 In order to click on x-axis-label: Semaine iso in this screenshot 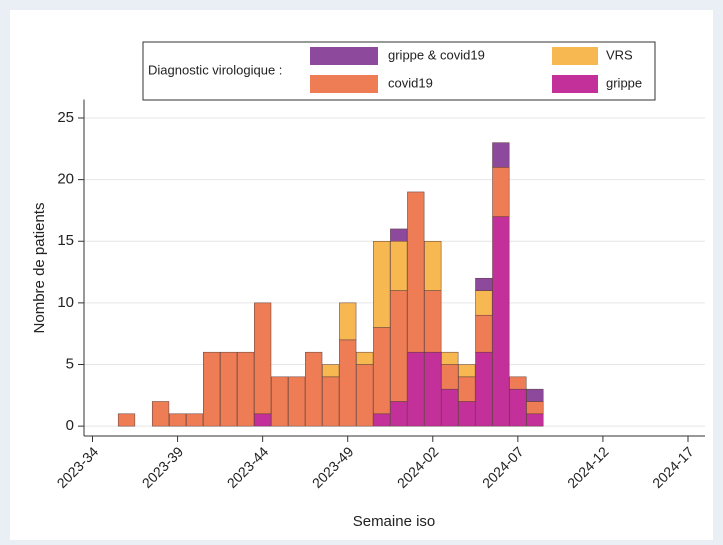, I will do `click(394, 521)`.